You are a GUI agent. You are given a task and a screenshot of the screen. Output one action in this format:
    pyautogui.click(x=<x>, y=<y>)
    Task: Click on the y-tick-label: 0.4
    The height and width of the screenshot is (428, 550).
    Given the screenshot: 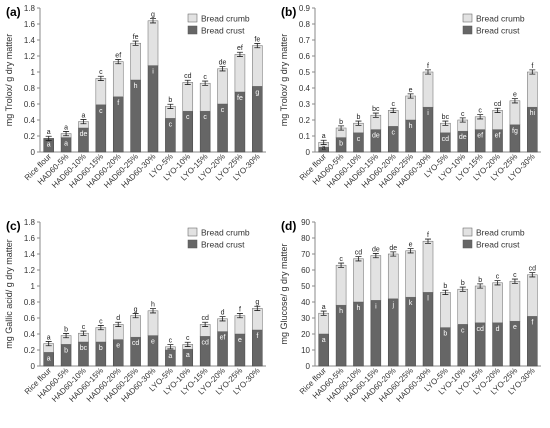 What is the action you would take?
    pyautogui.click(x=30, y=120)
    